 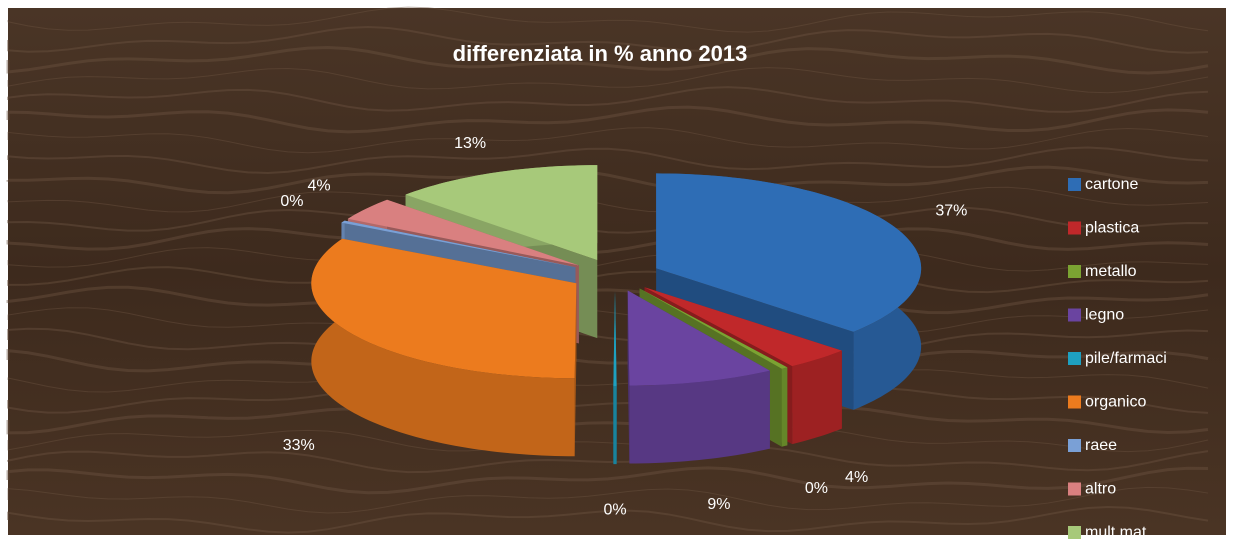 I want to click on legend-label: raee, so click(x=1101, y=445).